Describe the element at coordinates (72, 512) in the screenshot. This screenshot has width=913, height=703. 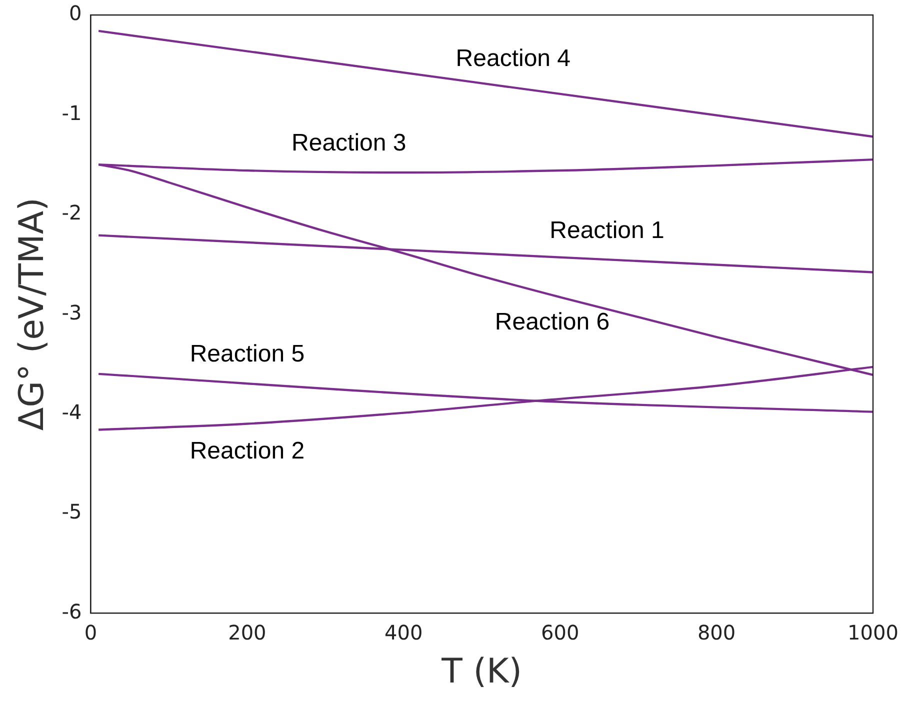
I see `y-tick-label: -5` at that location.